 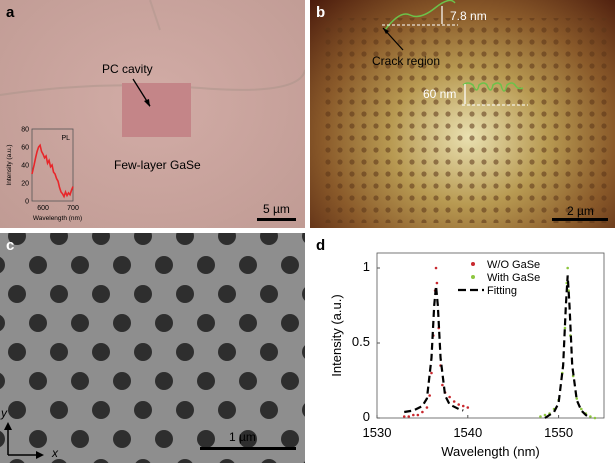 What do you see at coordinates (127, 69) in the screenshot?
I see `pc-cavity-label: PC cavity` at bounding box center [127, 69].